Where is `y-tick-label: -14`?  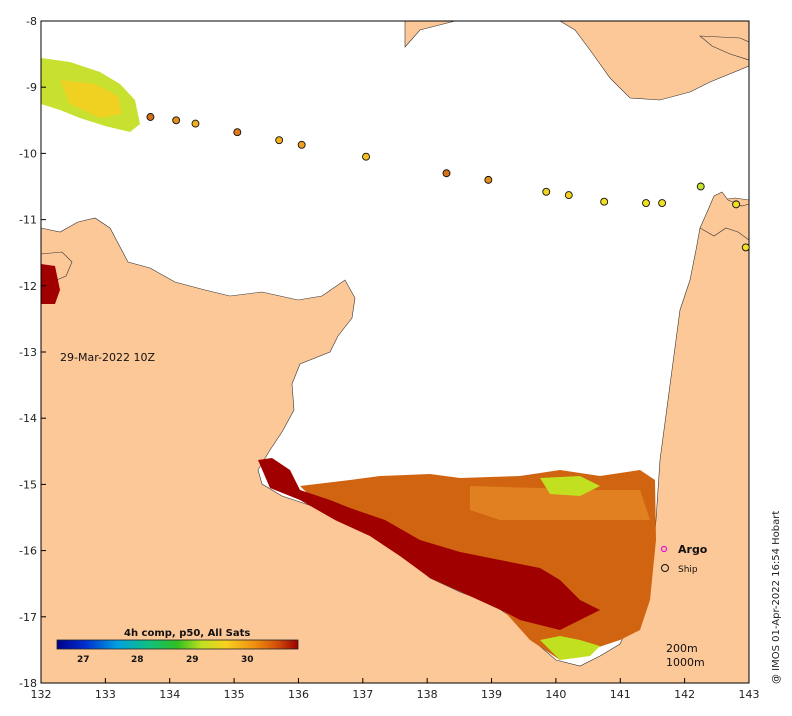
y-tick-label: -14 is located at coordinates (28, 418).